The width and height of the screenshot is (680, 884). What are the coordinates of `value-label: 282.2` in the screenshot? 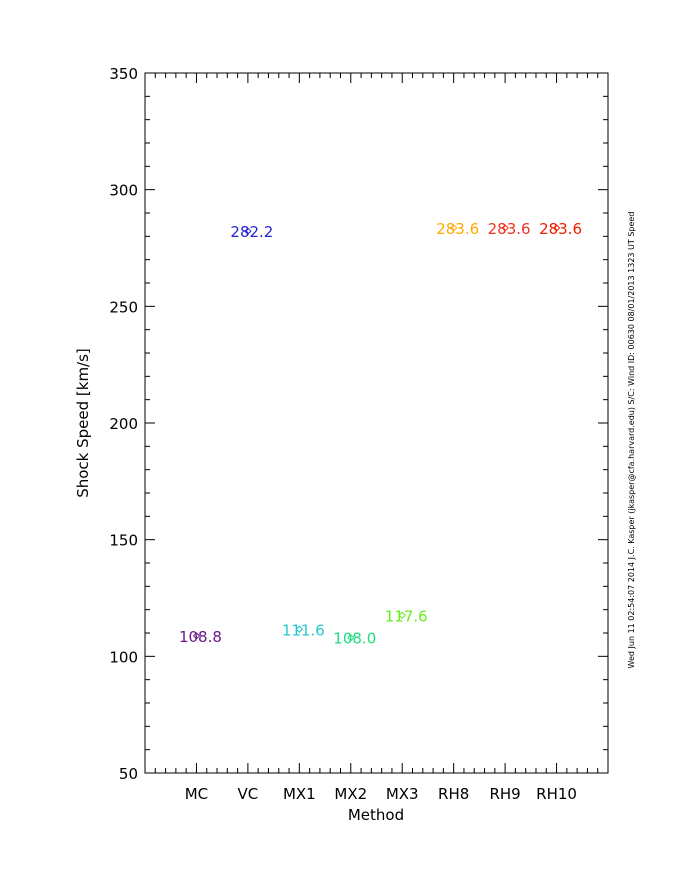 It's located at (251, 232).